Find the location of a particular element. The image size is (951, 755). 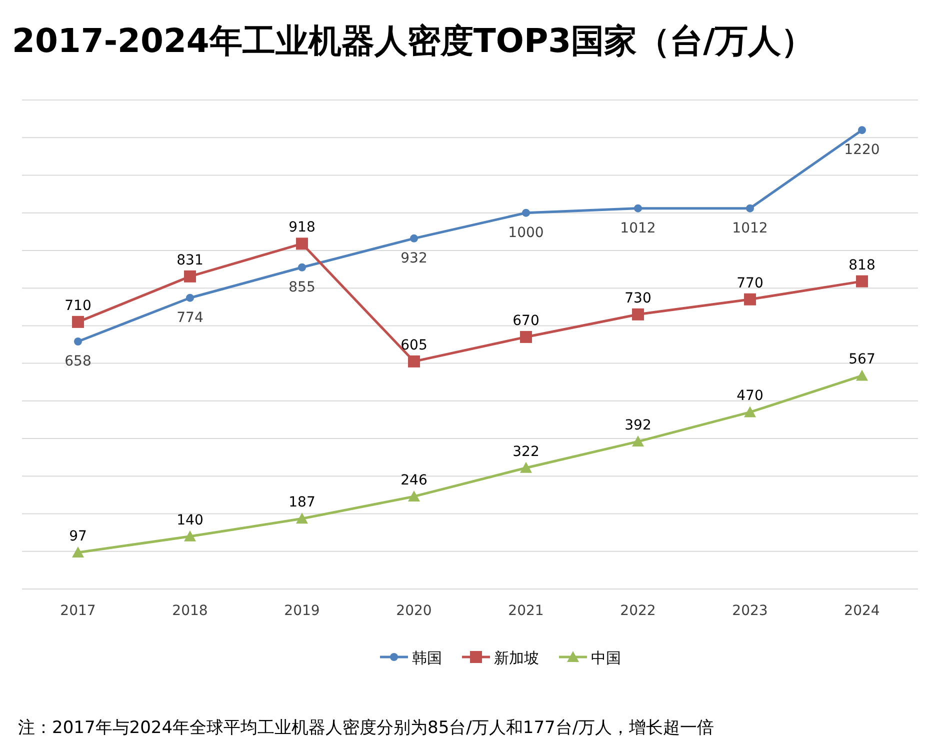

x-tick-label: 2018 is located at coordinates (190, 611).